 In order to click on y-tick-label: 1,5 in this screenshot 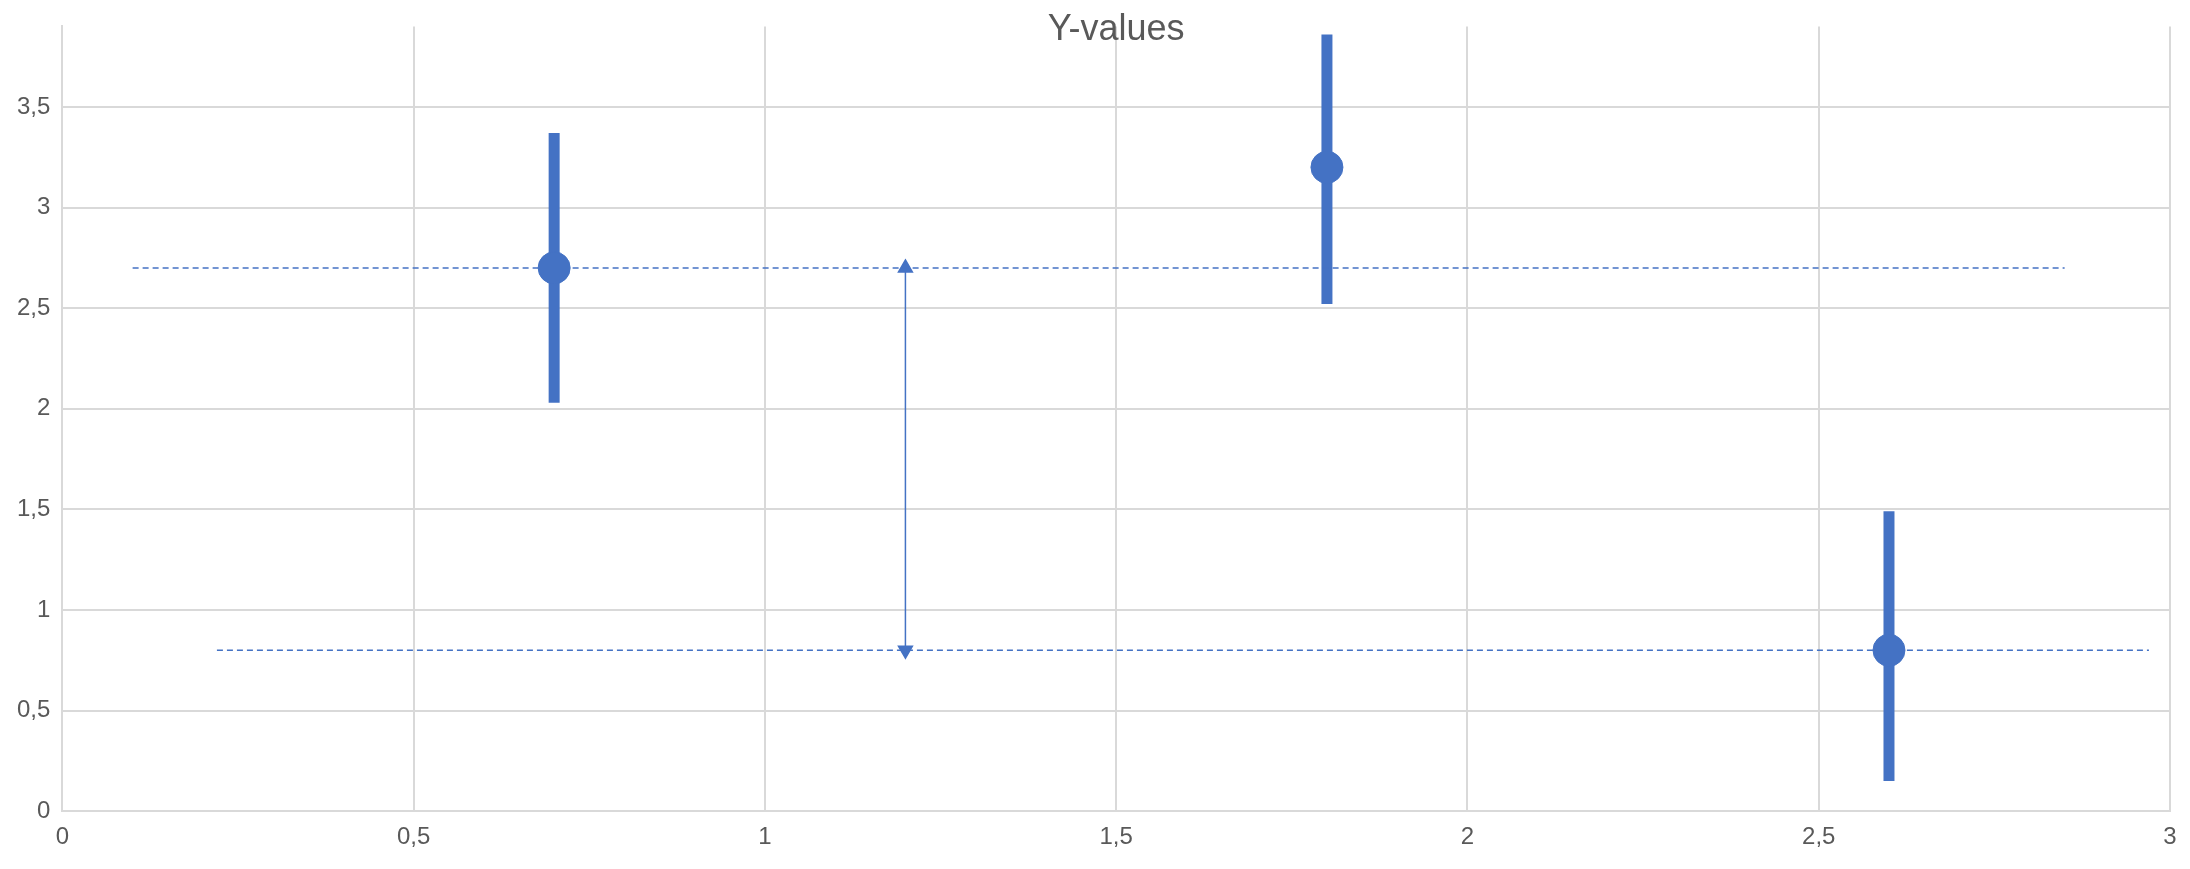, I will do `click(33, 507)`.